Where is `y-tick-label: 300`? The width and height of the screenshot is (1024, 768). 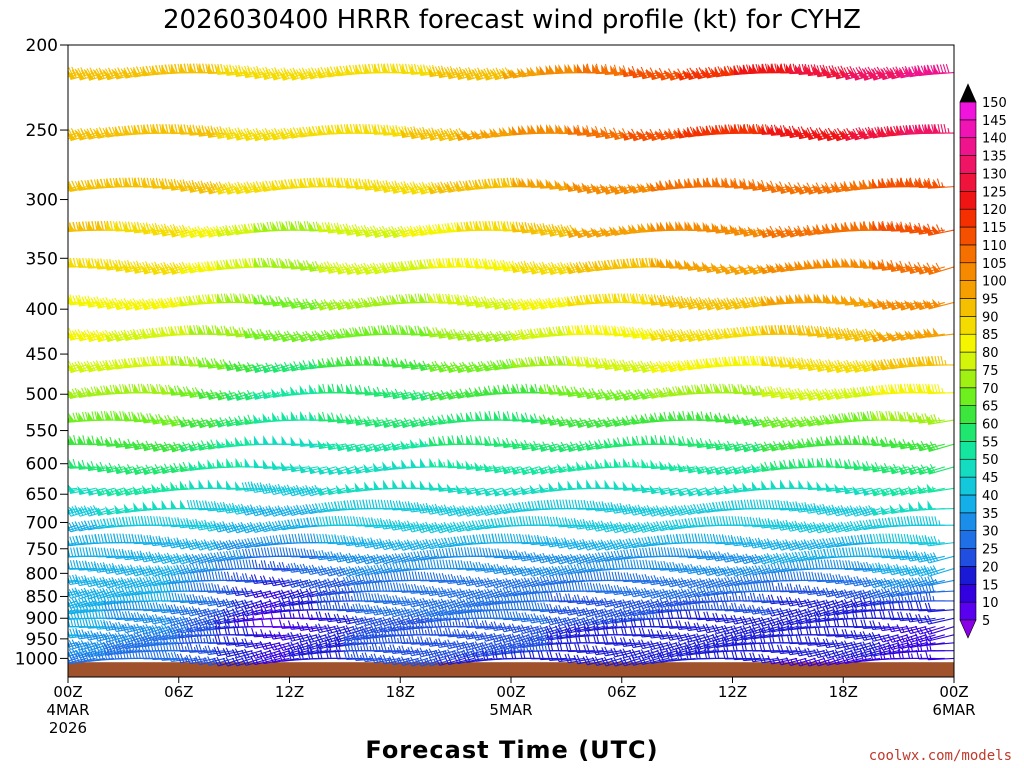 y-tick-label: 300 is located at coordinates (42, 201).